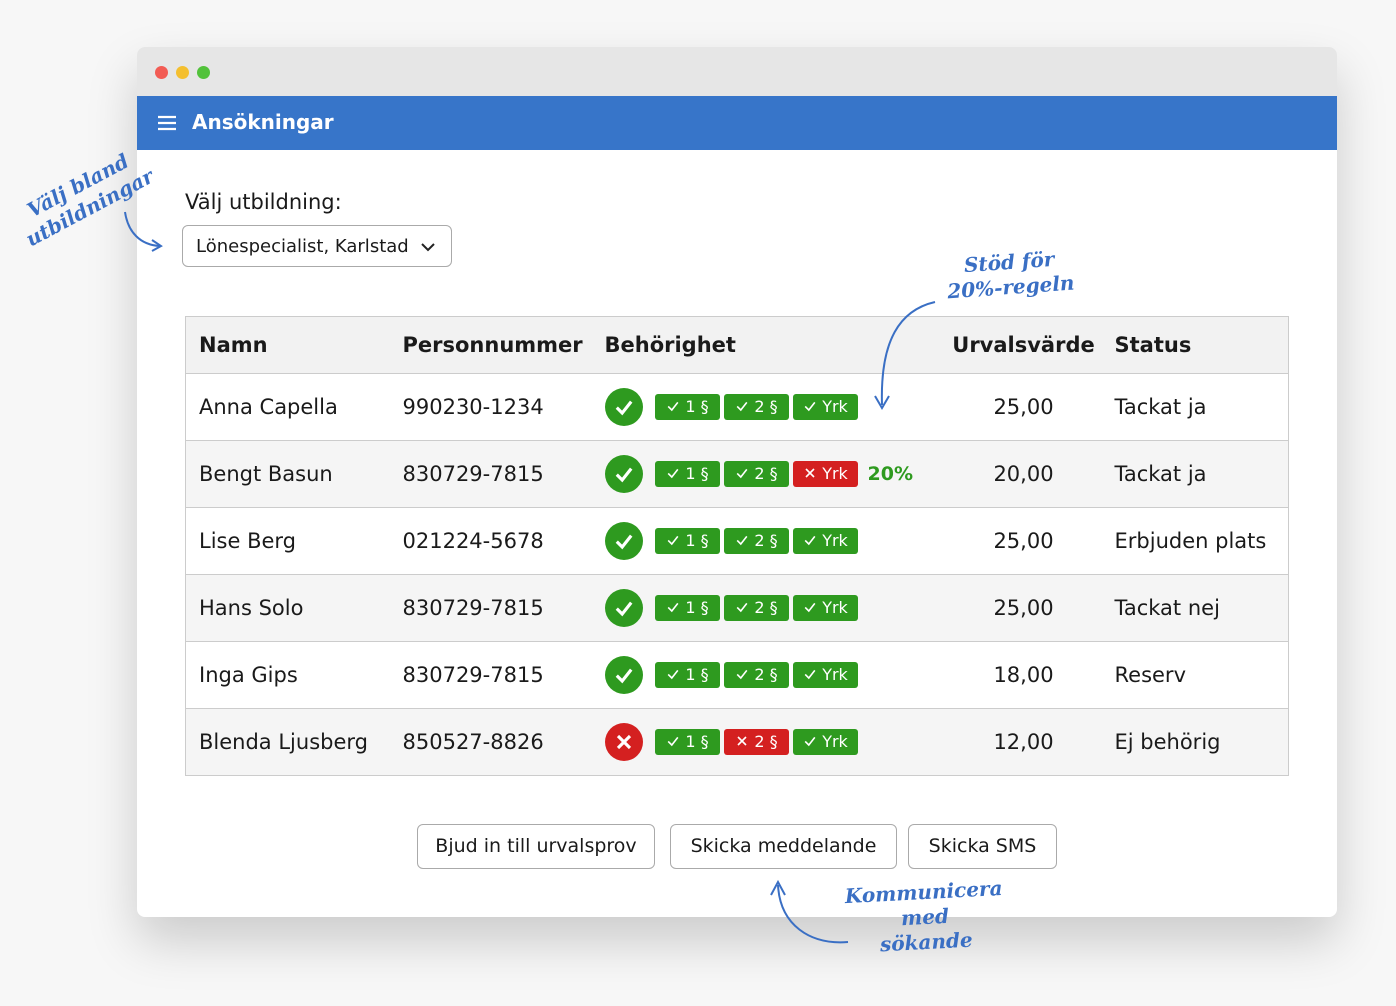  What do you see at coordinates (317, 246) in the screenshot?
I see `program-select: Lönespecialist, Karlstad` at bounding box center [317, 246].